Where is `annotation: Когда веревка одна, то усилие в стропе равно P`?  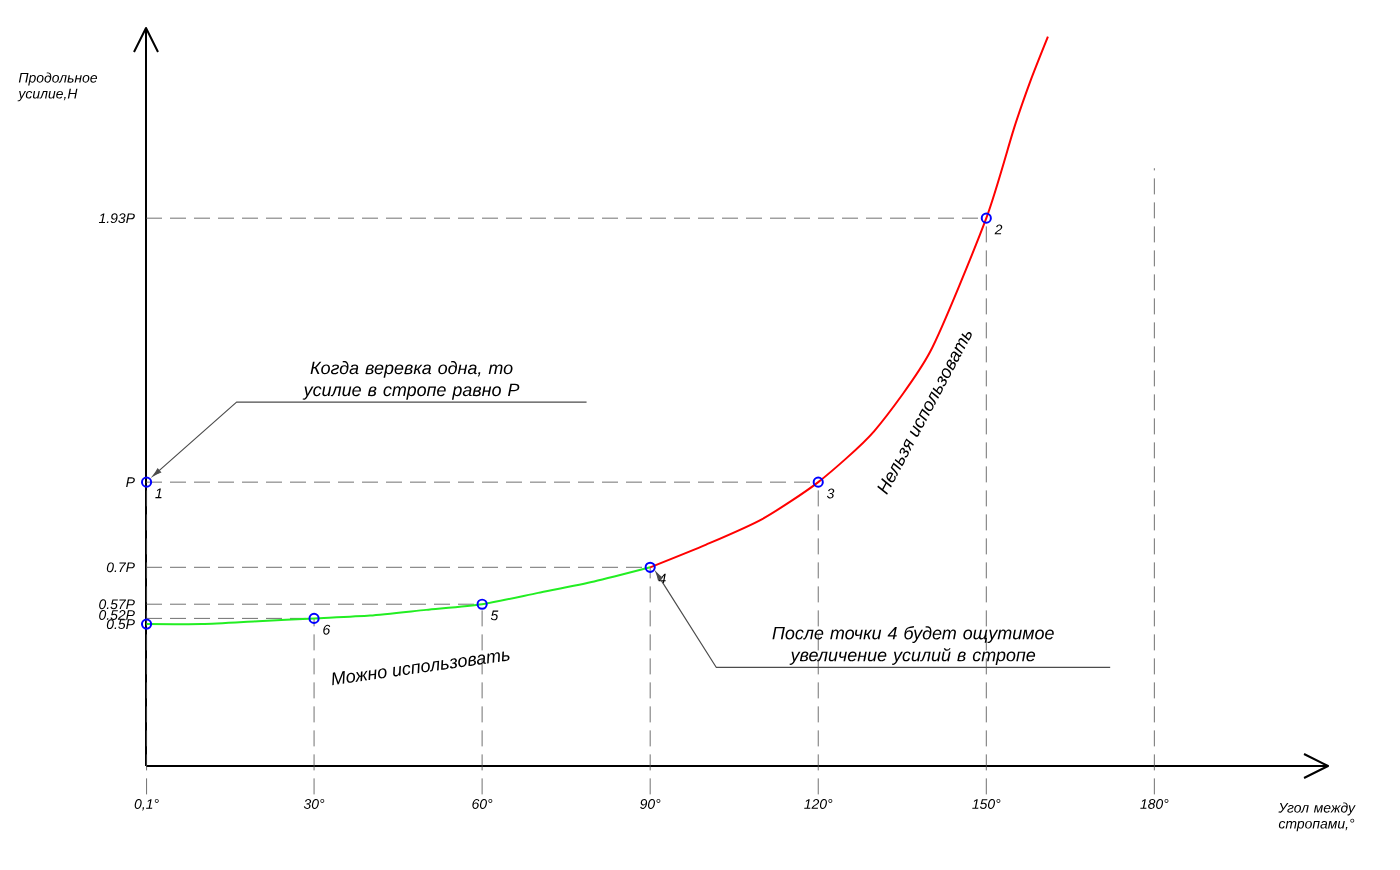 annotation: Когда веревка одна, то усилие в стропе равно P is located at coordinates (411, 380).